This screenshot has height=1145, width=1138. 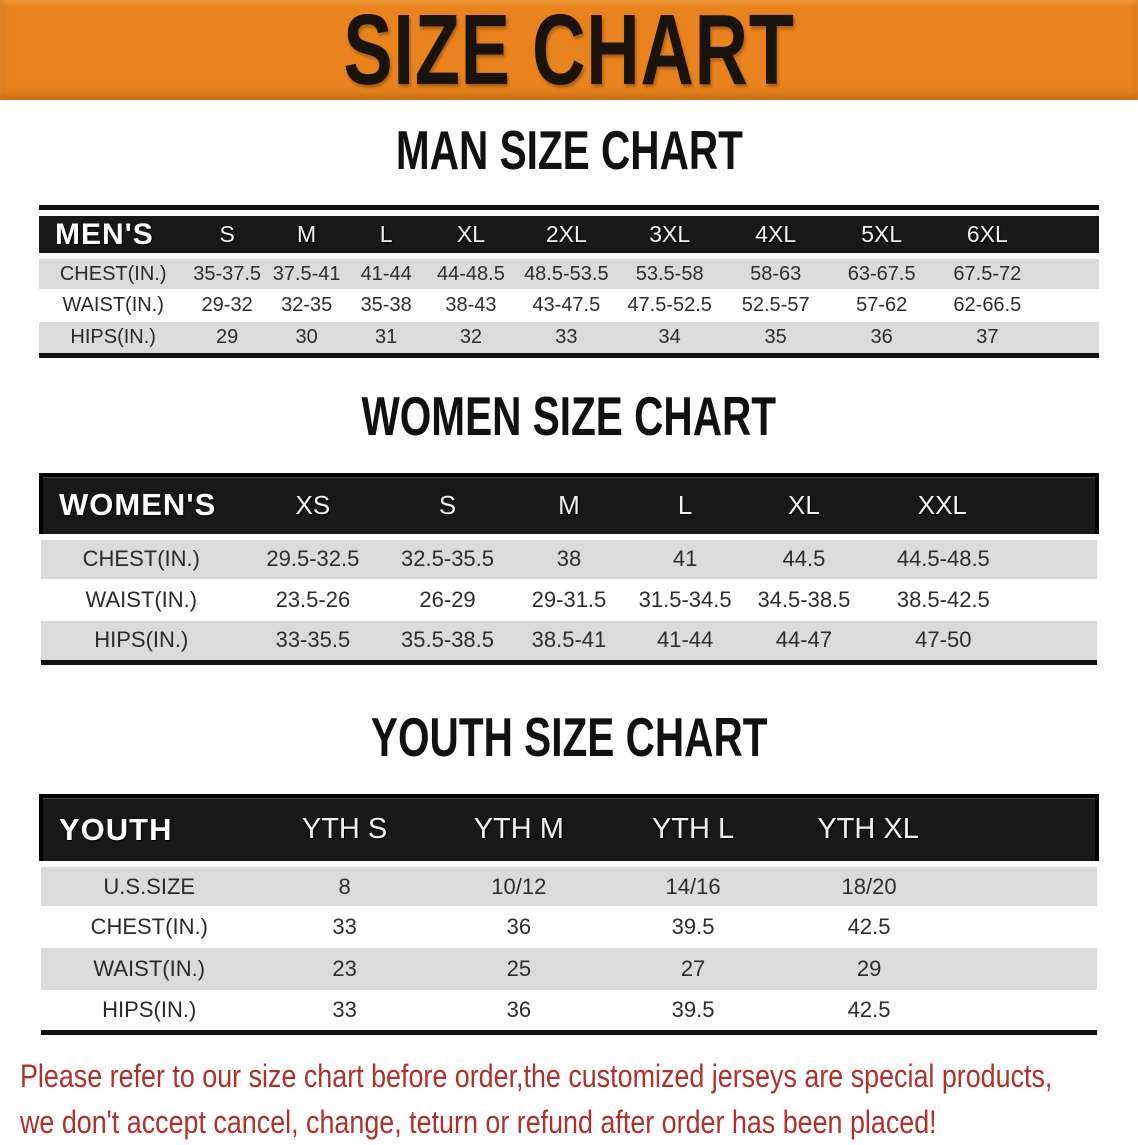 I want to click on cell: 57-62, so click(x=881, y=305).